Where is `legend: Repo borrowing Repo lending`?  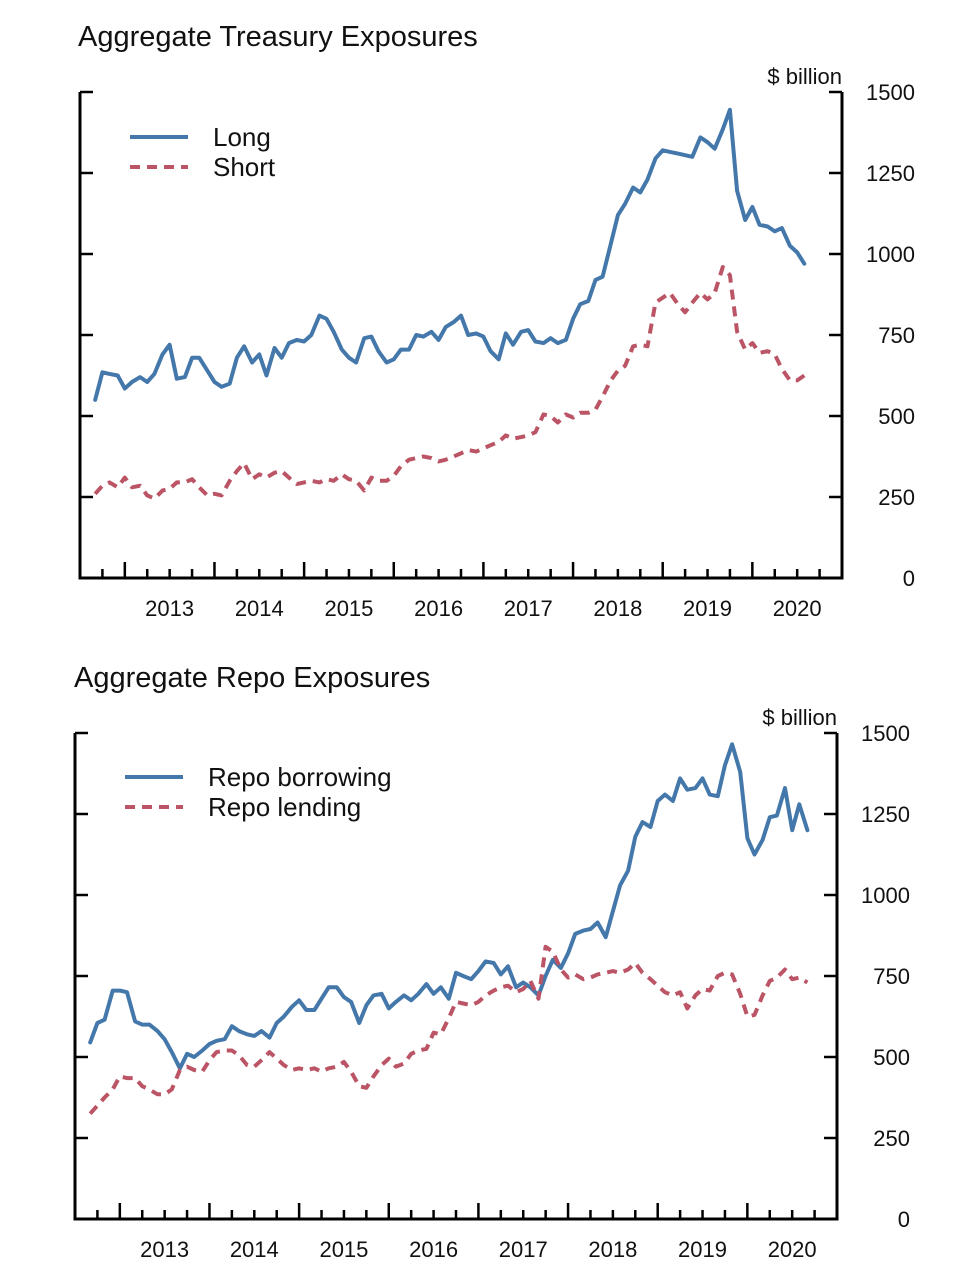
legend: Repo borrowing Repo lending is located at coordinates (258, 792).